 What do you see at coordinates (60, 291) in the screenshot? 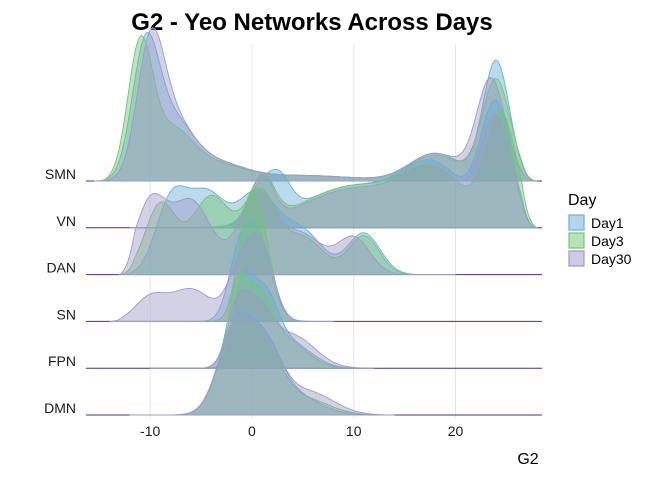
I see `y-tick-labels: DMN FPN SN DAN VN SMN` at bounding box center [60, 291].